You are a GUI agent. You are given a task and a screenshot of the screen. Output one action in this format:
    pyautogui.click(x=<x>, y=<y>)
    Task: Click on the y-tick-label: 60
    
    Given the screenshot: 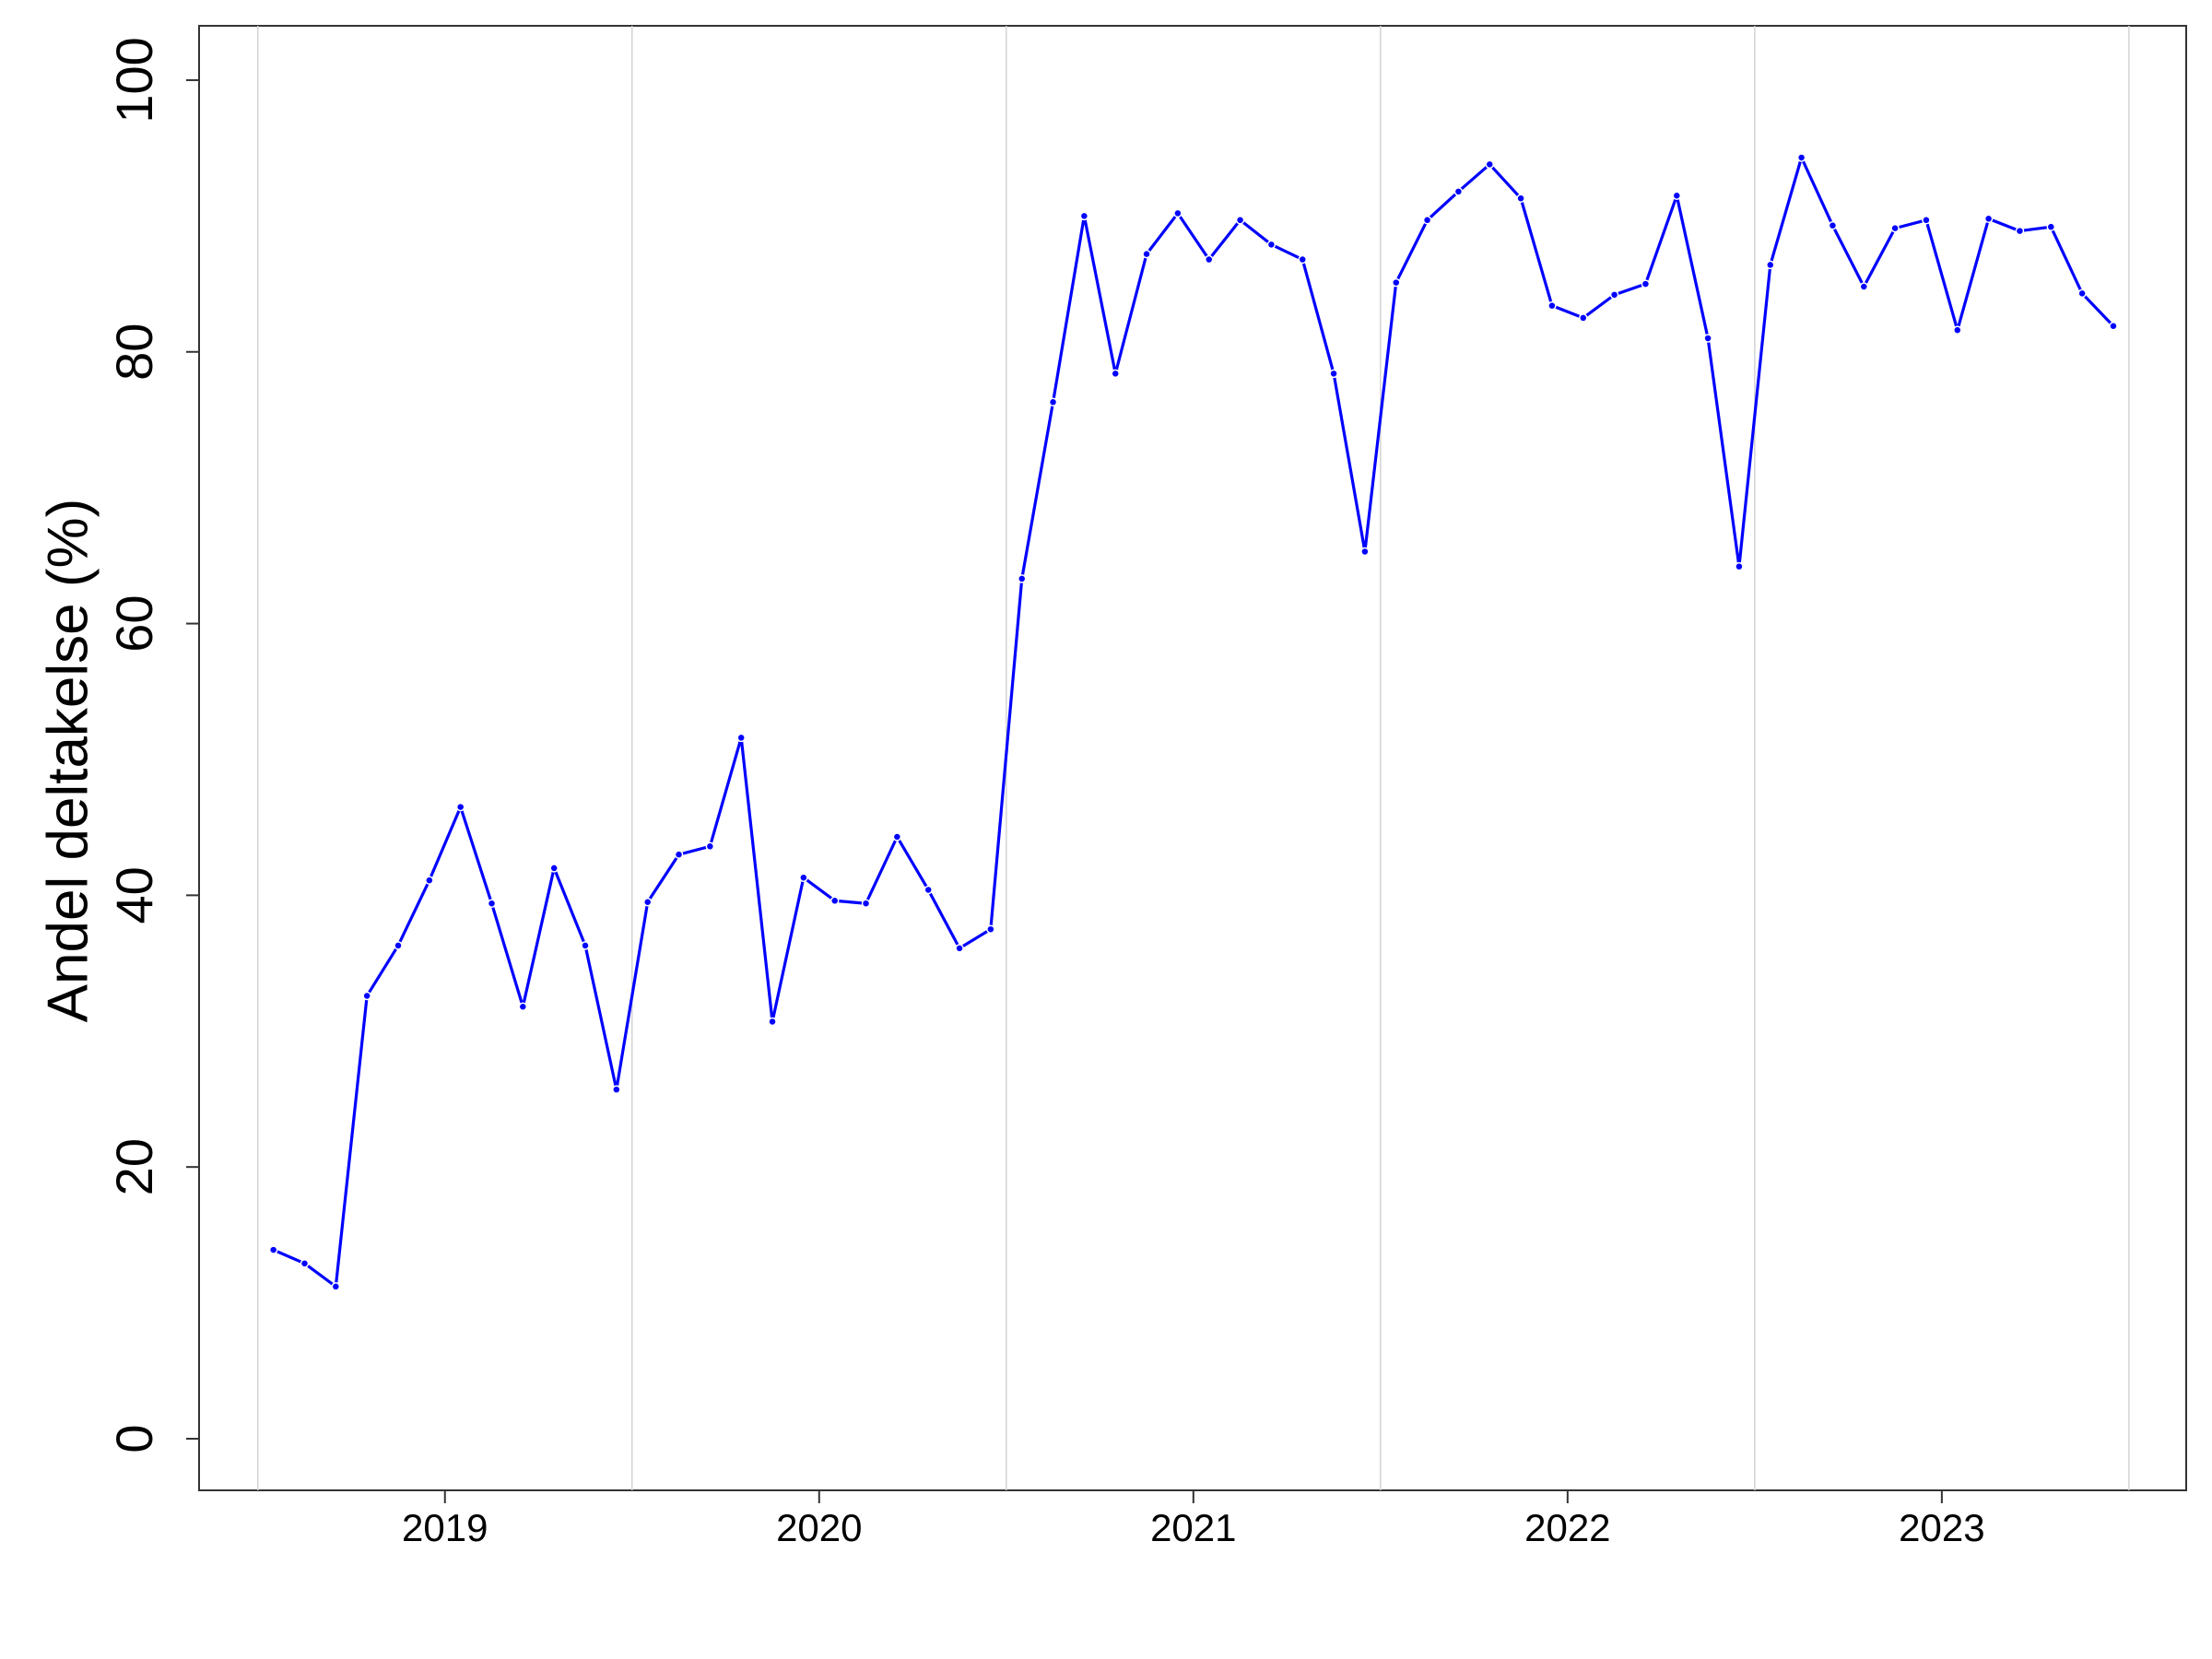 What is the action you would take?
    pyautogui.click(x=134, y=623)
    